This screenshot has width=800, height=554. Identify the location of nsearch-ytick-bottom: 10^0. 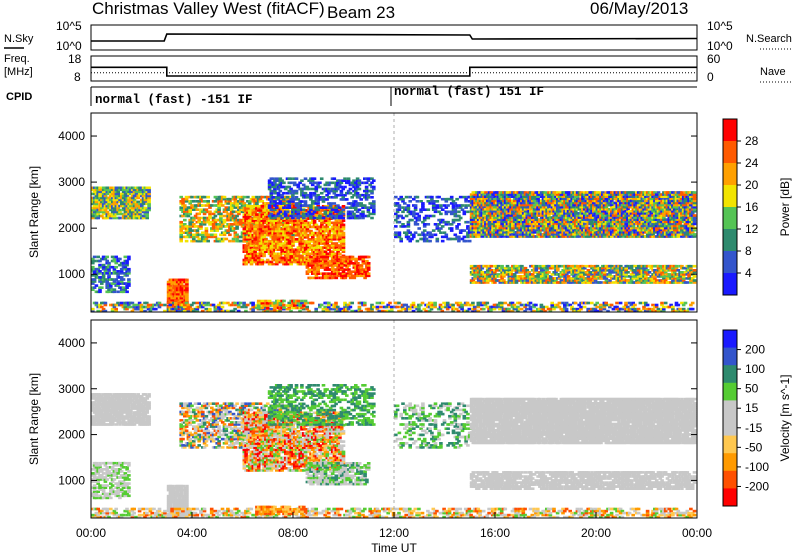
(720, 46).